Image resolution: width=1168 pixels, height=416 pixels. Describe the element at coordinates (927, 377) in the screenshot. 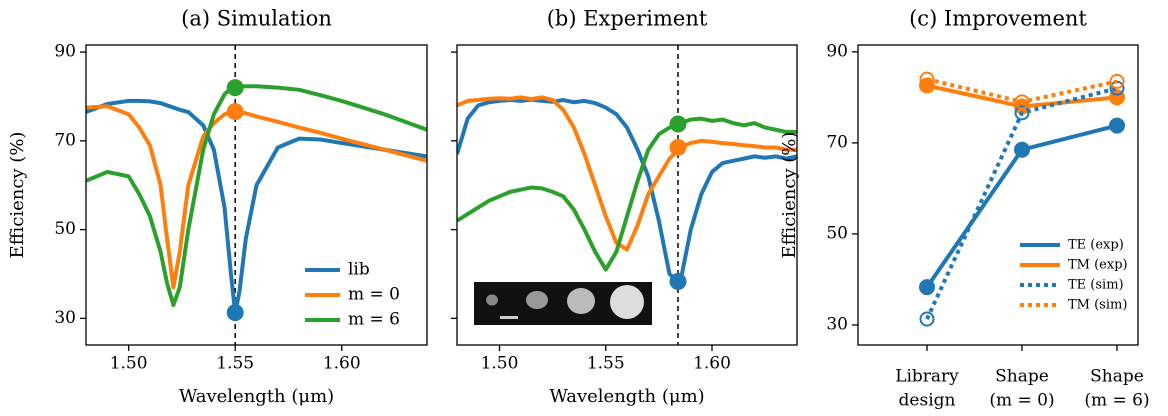

I see `x-tick-label: Library` at that location.